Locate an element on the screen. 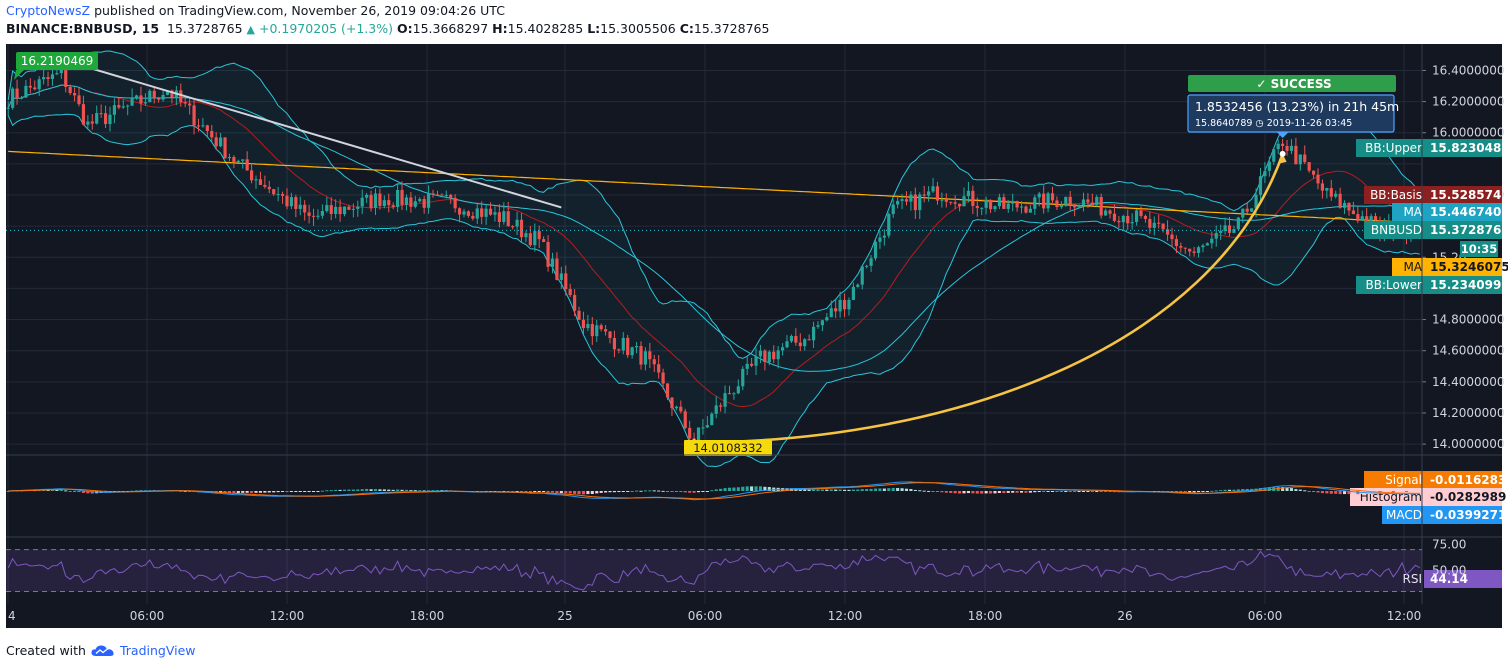 The width and height of the screenshot is (1508, 669). measure-detail: 15.8640789 ◷ 2019-11-26 03:45 is located at coordinates (1273, 123).